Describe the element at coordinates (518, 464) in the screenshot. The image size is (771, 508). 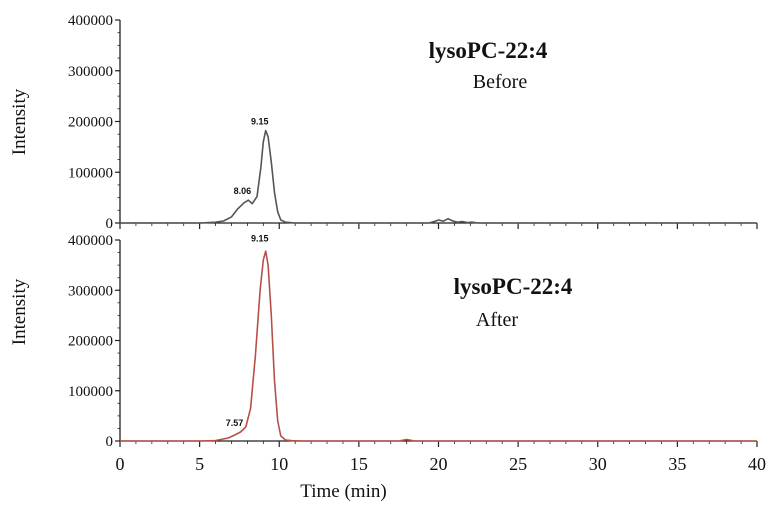
I see `x-tick-label: 25` at that location.